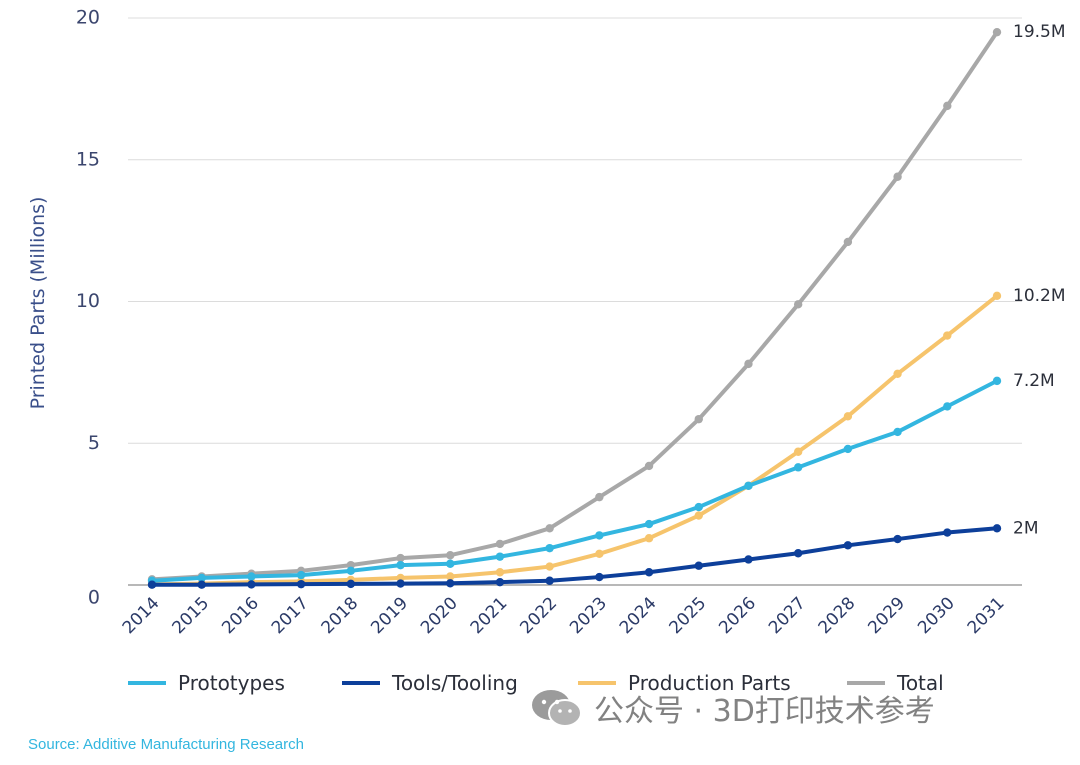 The height and width of the screenshot is (765, 1080). What do you see at coordinates (688, 615) in the screenshot?
I see `x-tick-label: 2025` at bounding box center [688, 615].